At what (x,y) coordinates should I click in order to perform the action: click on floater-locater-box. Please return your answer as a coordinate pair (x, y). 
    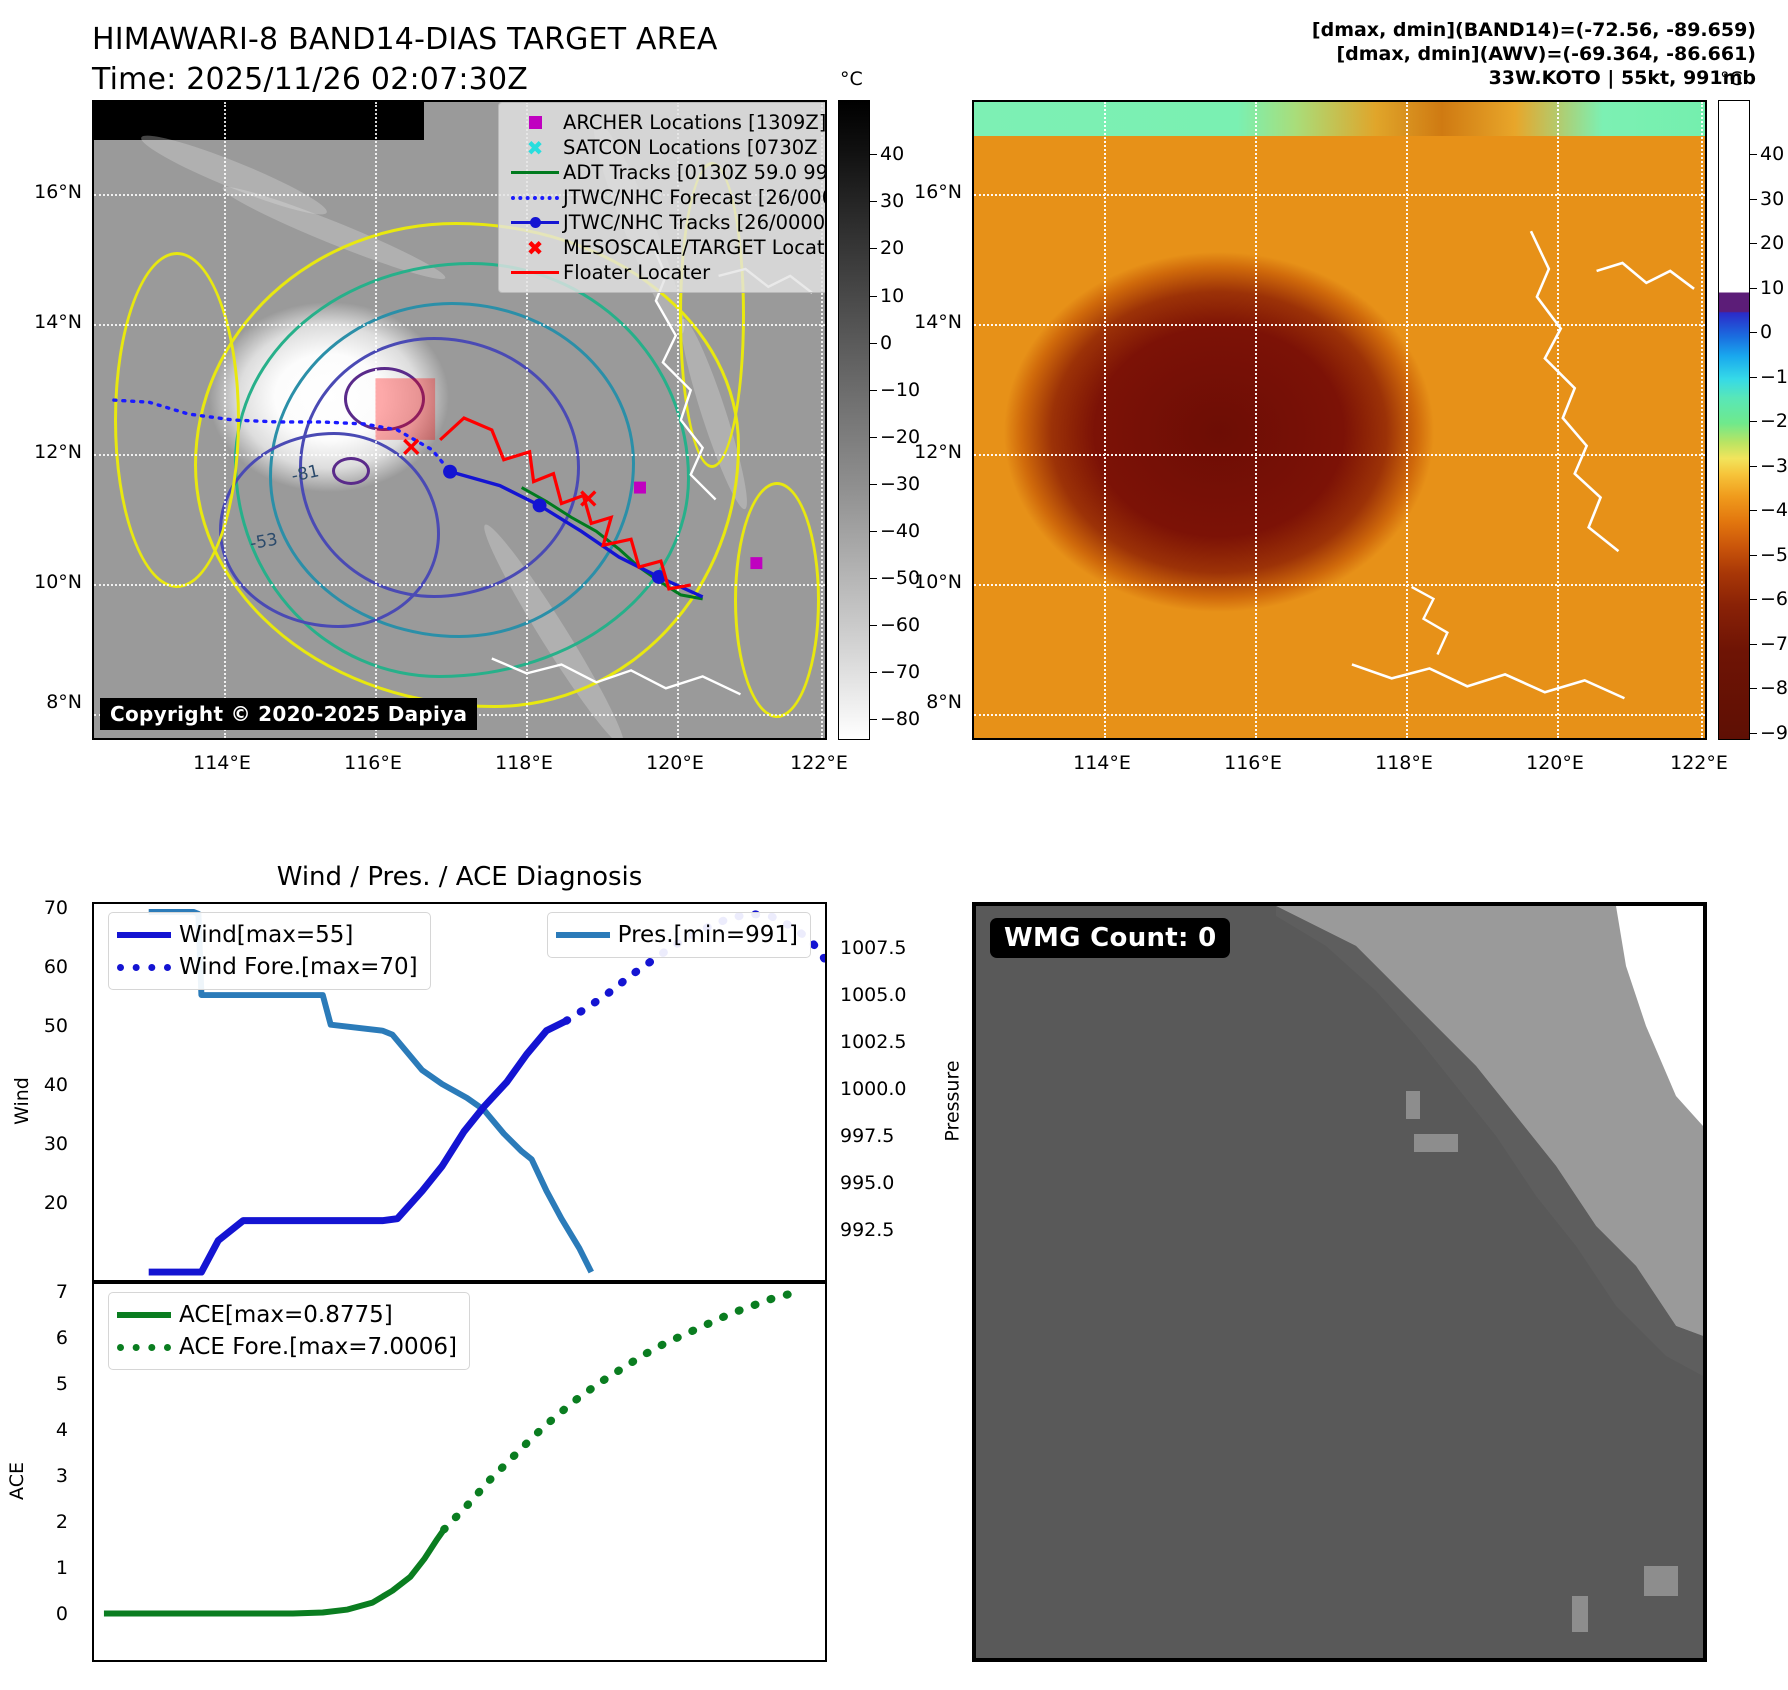
    Looking at the image, I should click on (405, 409).